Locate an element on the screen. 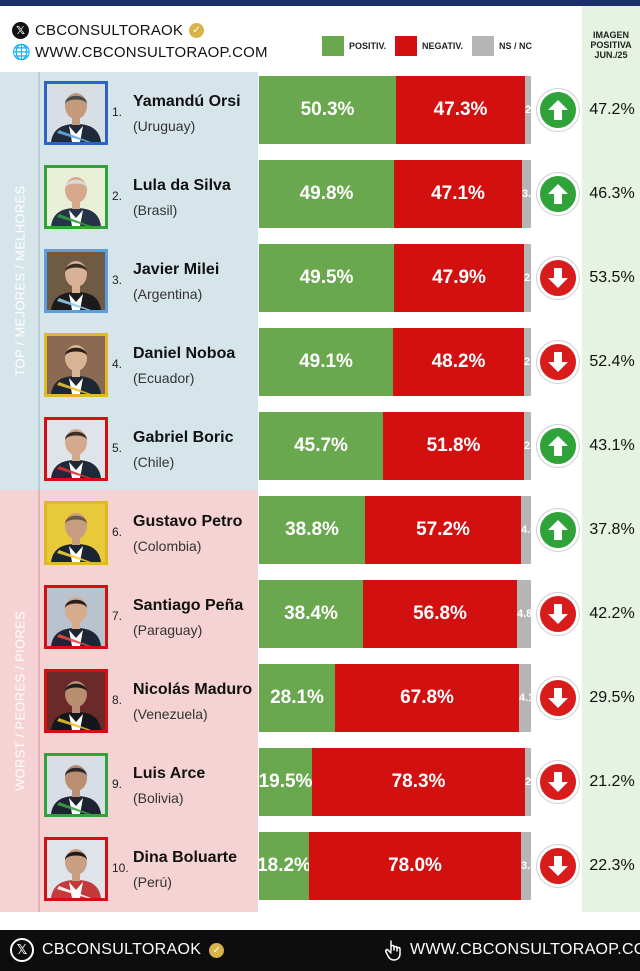  bar-segment-positive: 18.2% is located at coordinates (284, 866).